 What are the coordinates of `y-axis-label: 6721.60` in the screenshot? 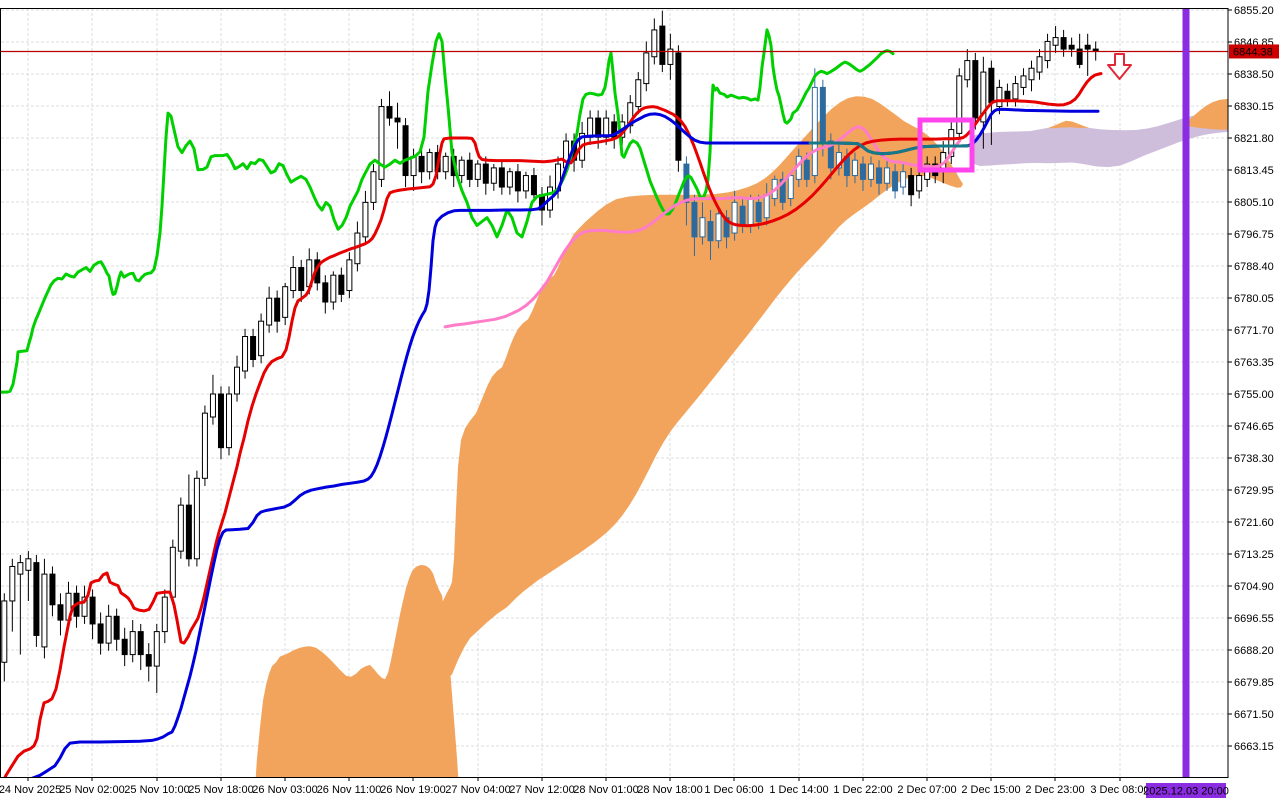 It's located at (1254, 523).